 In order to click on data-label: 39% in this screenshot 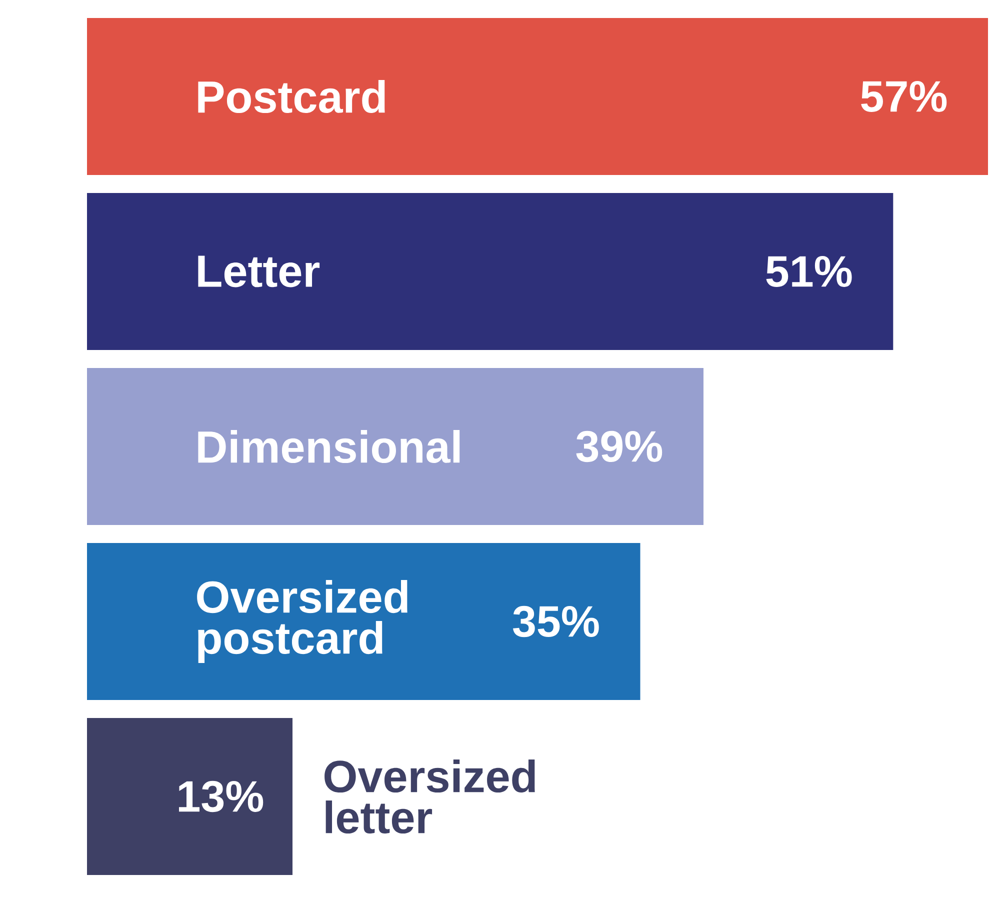, I will do `click(619, 446)`.